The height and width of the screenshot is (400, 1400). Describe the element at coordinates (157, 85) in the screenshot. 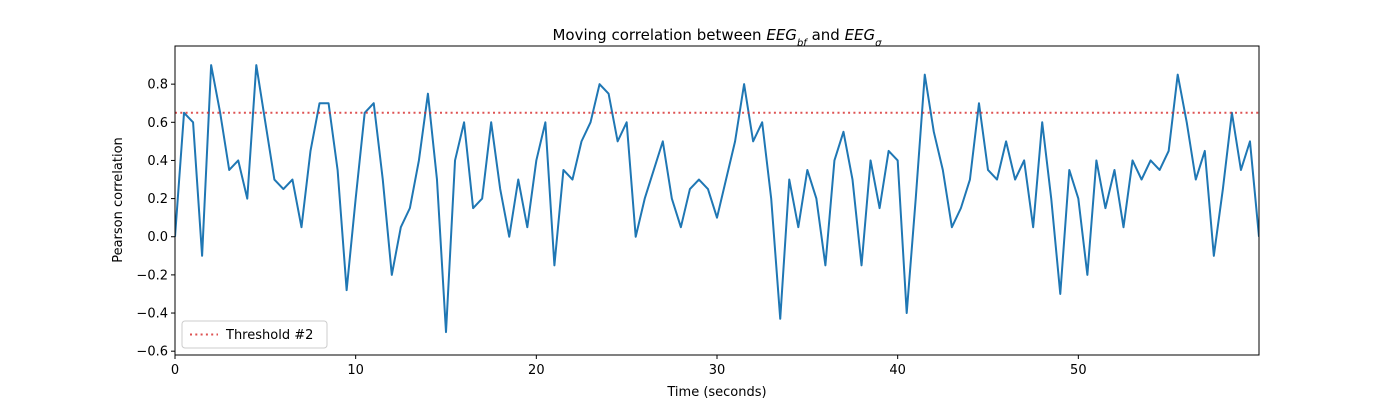

I see `y-tick-label: 0.8` at that location.